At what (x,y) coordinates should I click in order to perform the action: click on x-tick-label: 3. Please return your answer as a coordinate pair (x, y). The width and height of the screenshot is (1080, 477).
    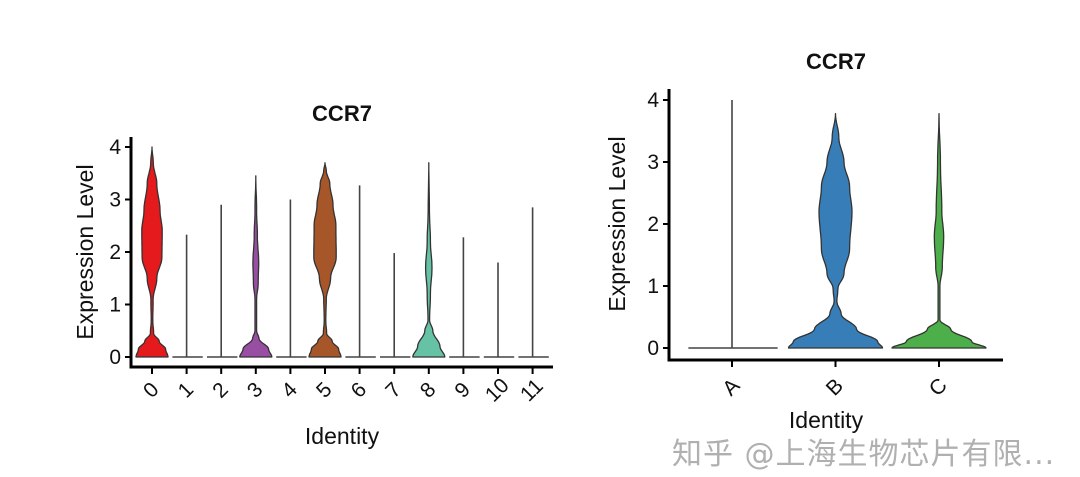
    Looking at the image, I should click on (255, 390).